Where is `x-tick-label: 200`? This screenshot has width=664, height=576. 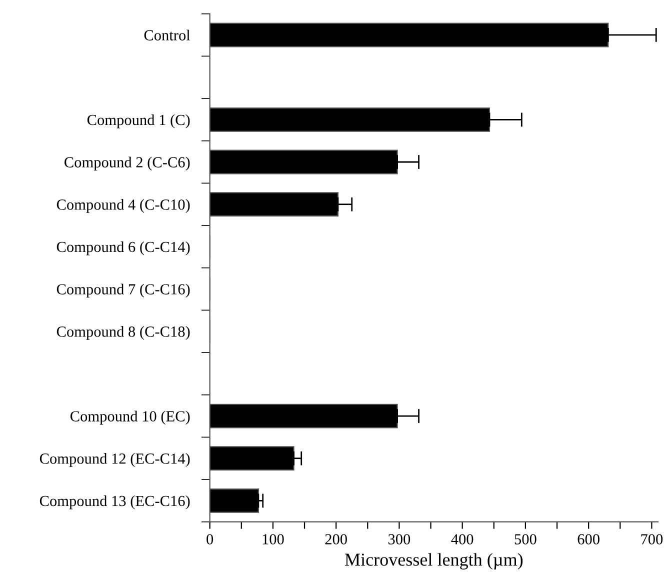
x-tick-label: 200 is located at coordinates (336, 539).